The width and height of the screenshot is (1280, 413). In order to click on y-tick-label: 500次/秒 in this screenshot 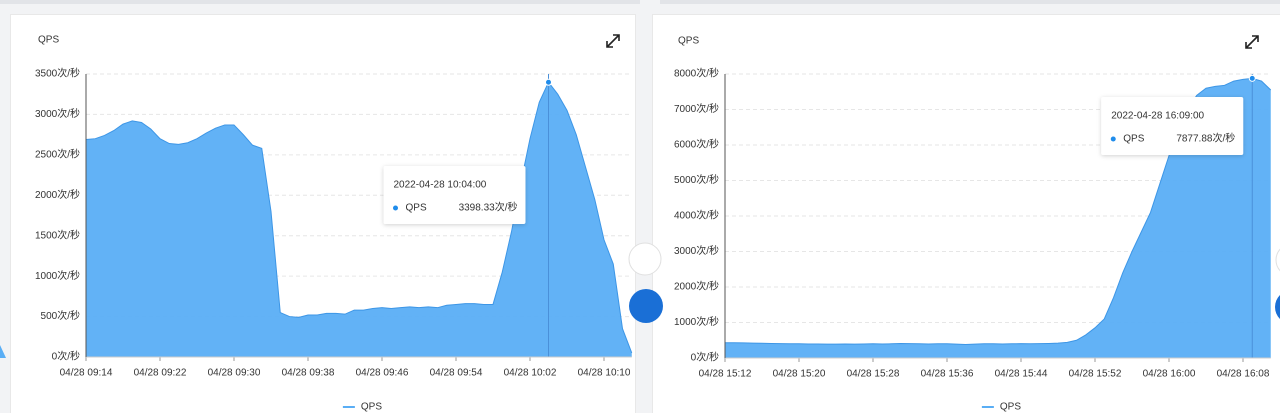, I will do `click(60, 315)`.